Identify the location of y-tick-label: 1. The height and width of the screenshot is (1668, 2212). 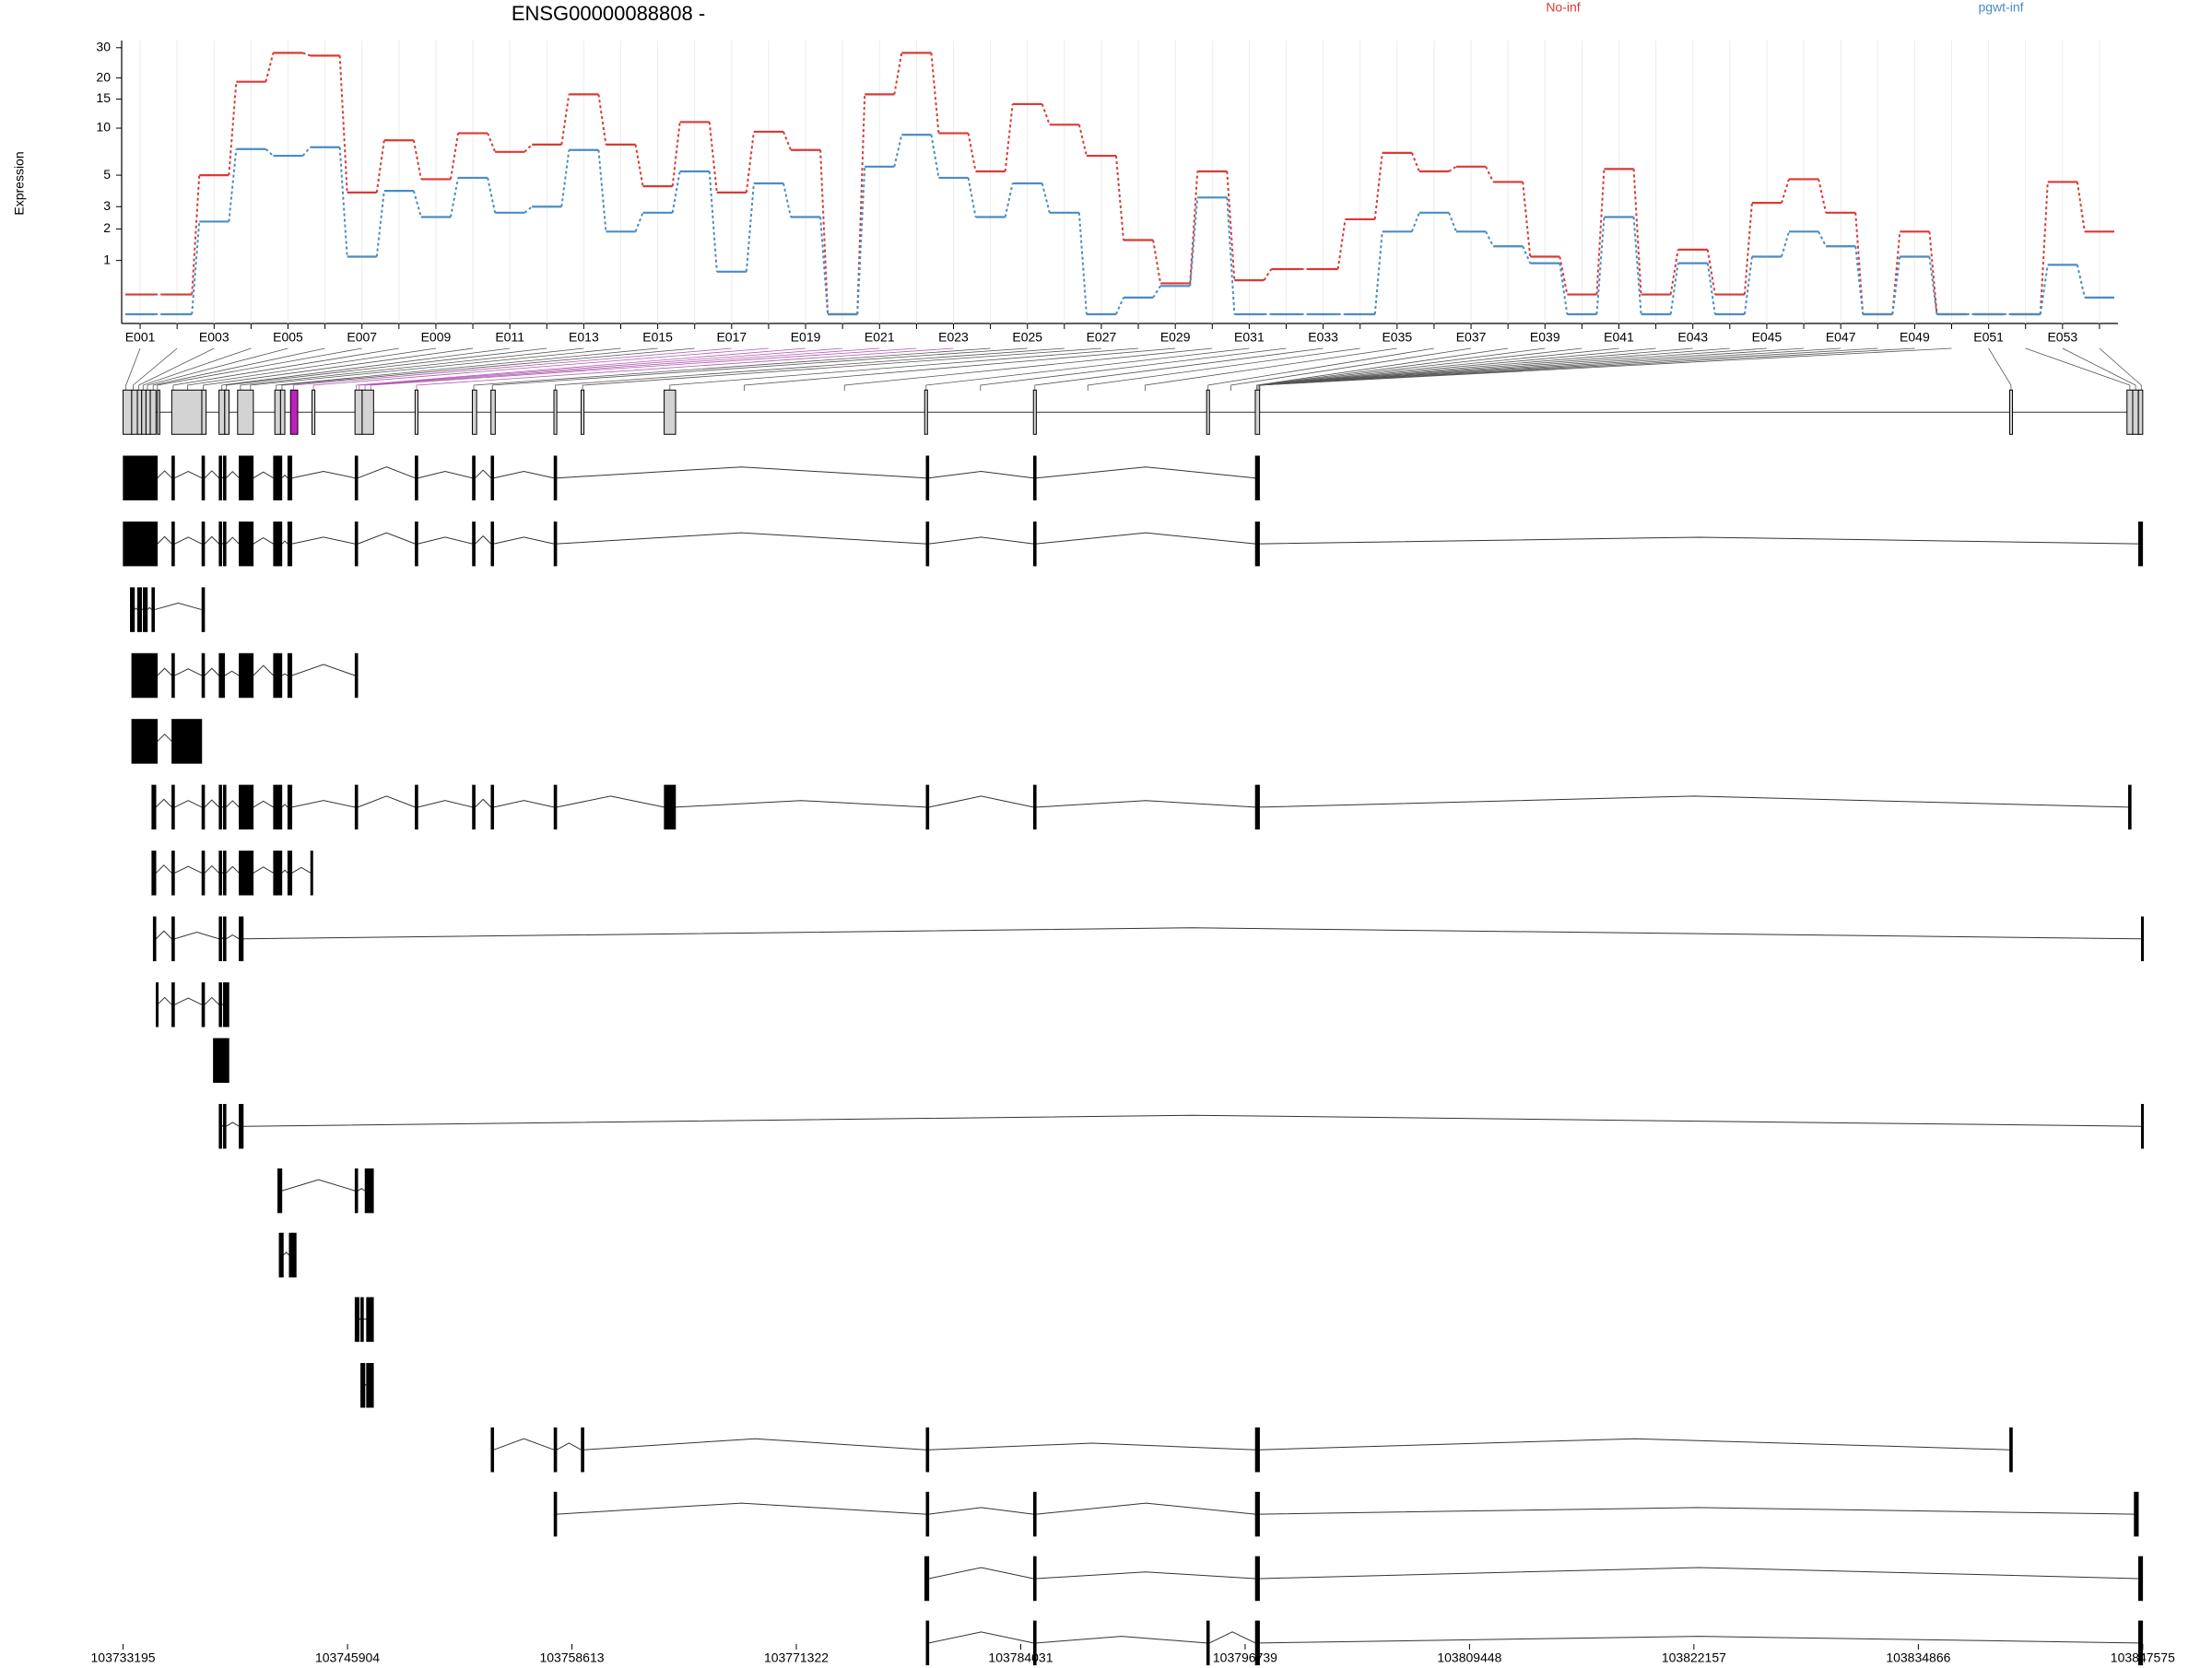
(107, 259).